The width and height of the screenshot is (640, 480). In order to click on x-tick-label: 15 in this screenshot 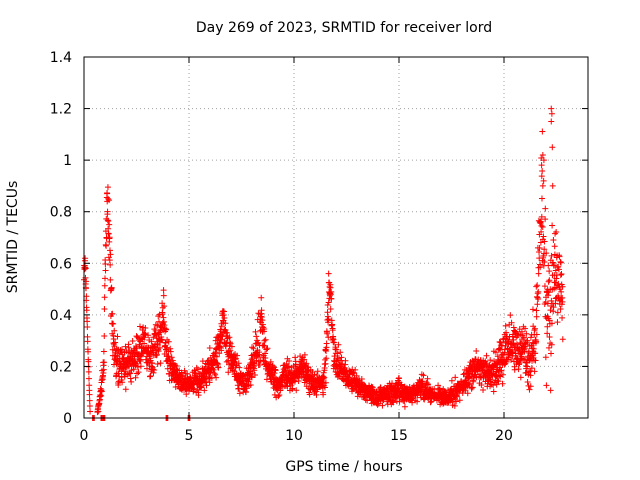, I will do `click(399, 436)`.